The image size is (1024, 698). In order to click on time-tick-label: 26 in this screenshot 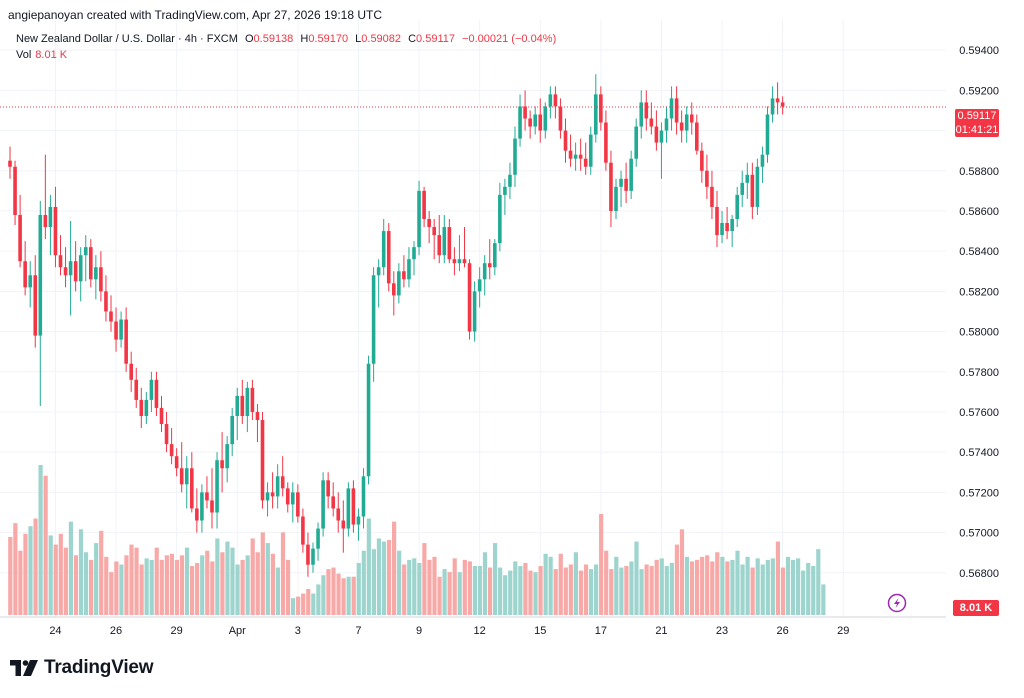, I will do `click(783, 631)`.